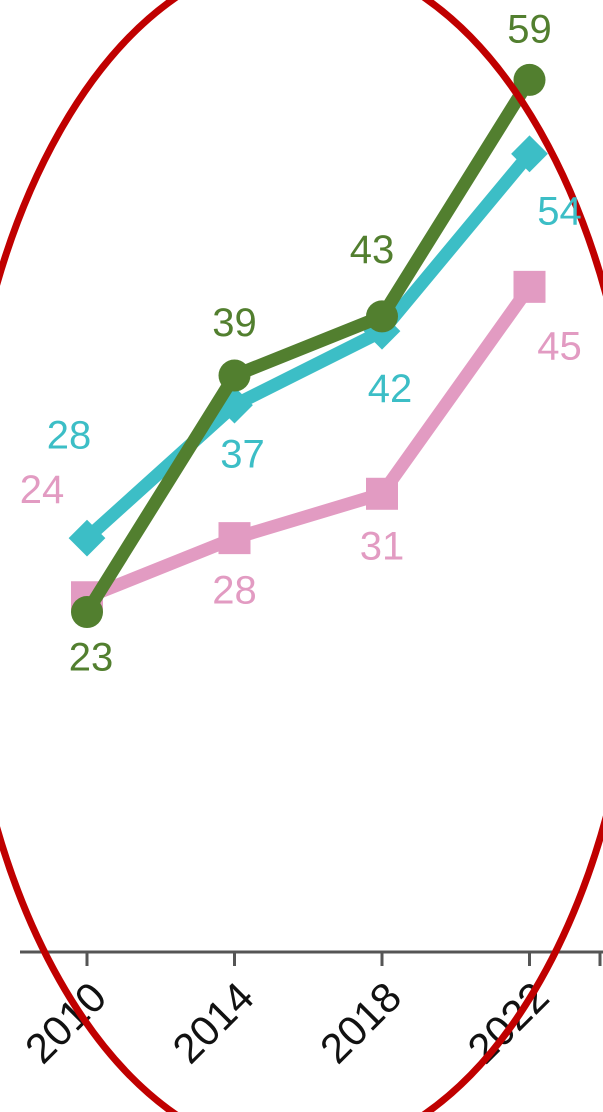 The image size is (603, 1112). Describe the element at coordinates (507, 1022) in the screenshot. I see `x-tick-label: 2022` at that location.